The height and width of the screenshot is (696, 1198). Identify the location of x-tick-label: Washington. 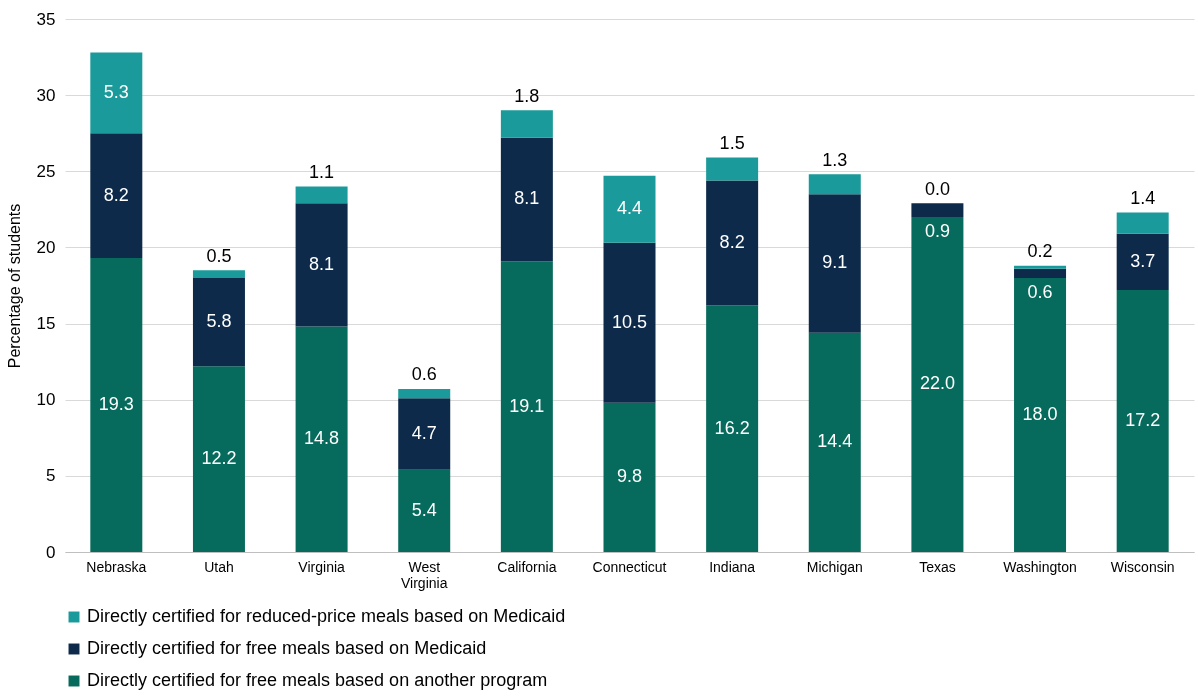
(1040, 566).